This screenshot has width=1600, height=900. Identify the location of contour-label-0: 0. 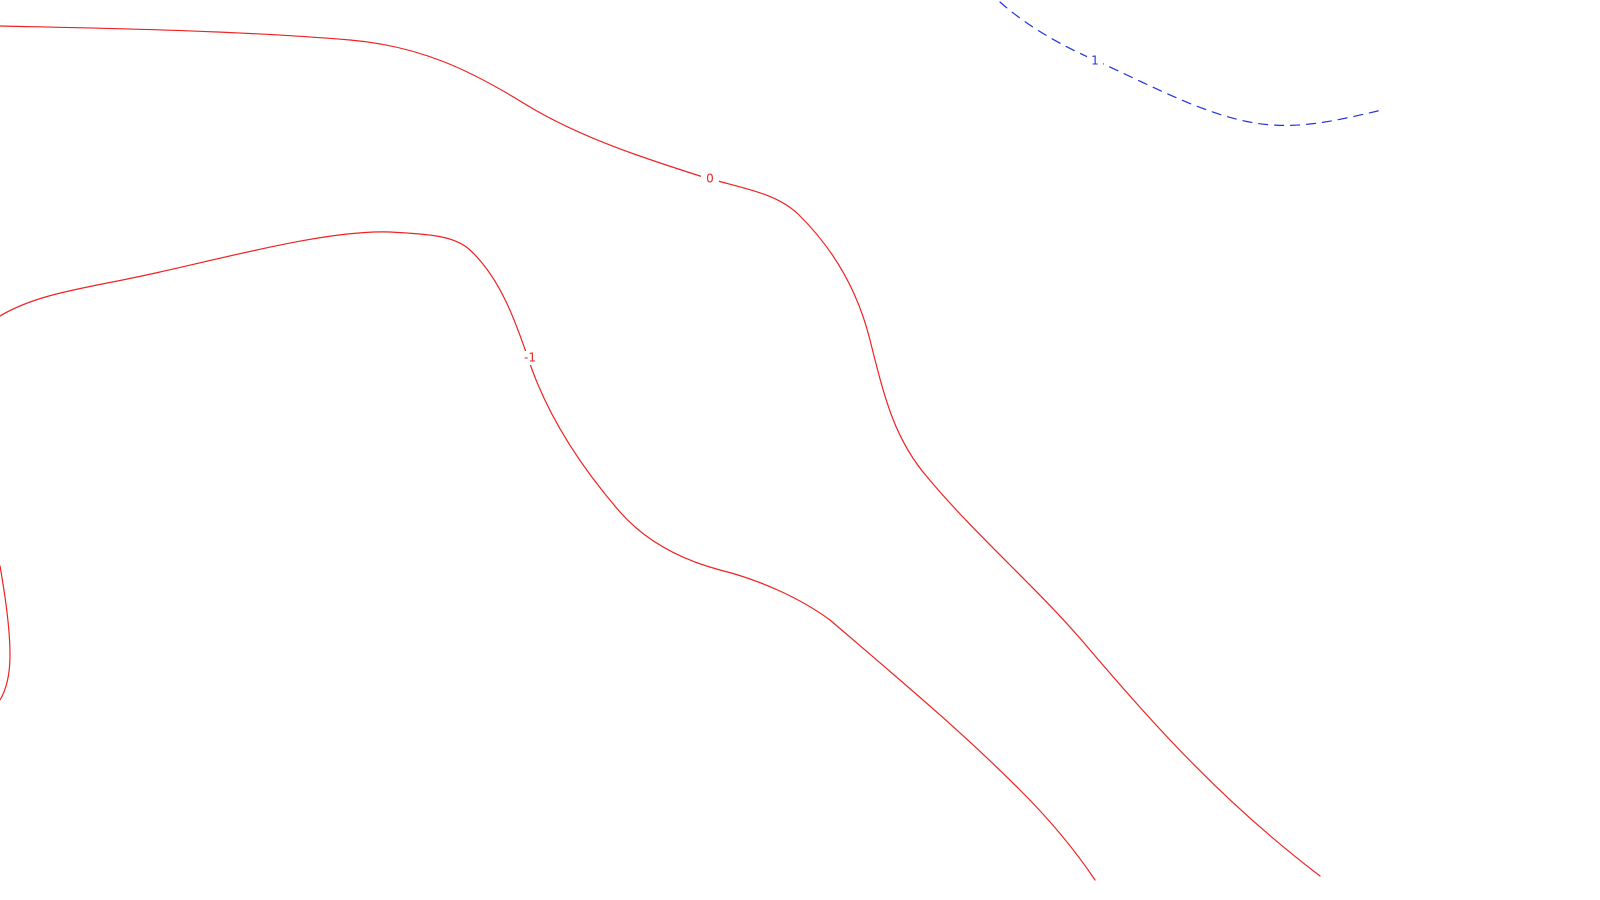
(710, 179).